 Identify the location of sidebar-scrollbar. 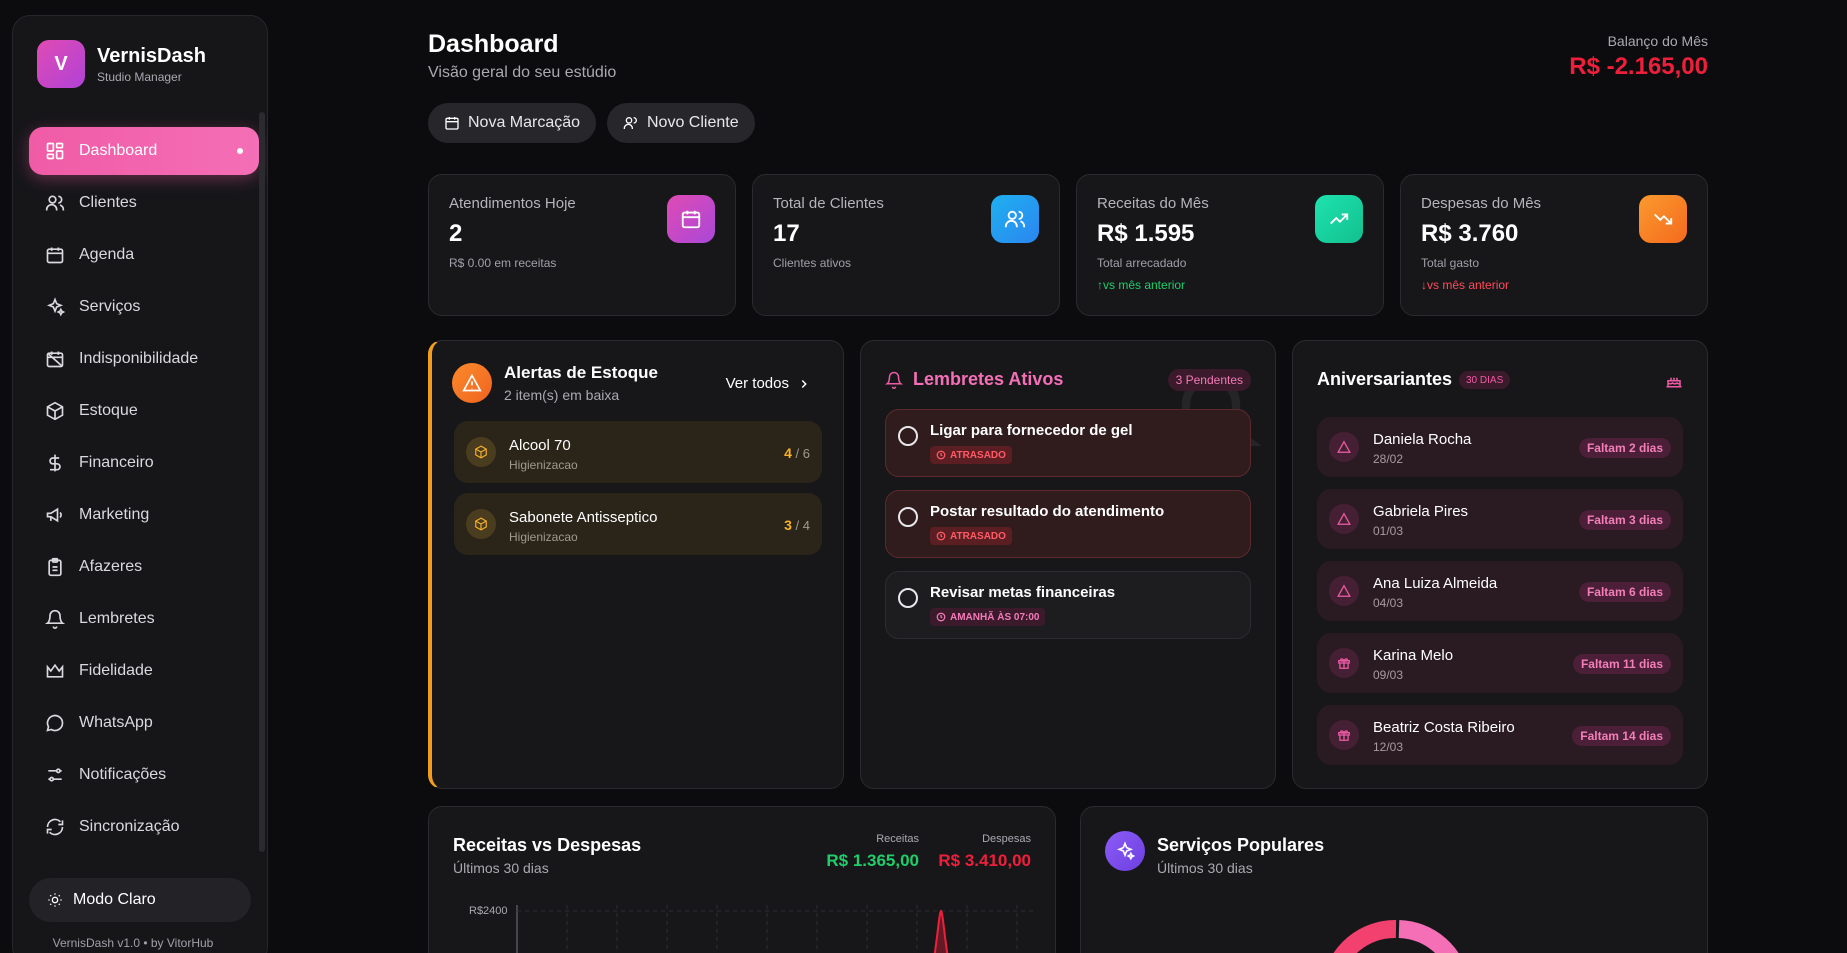
(262, 482).